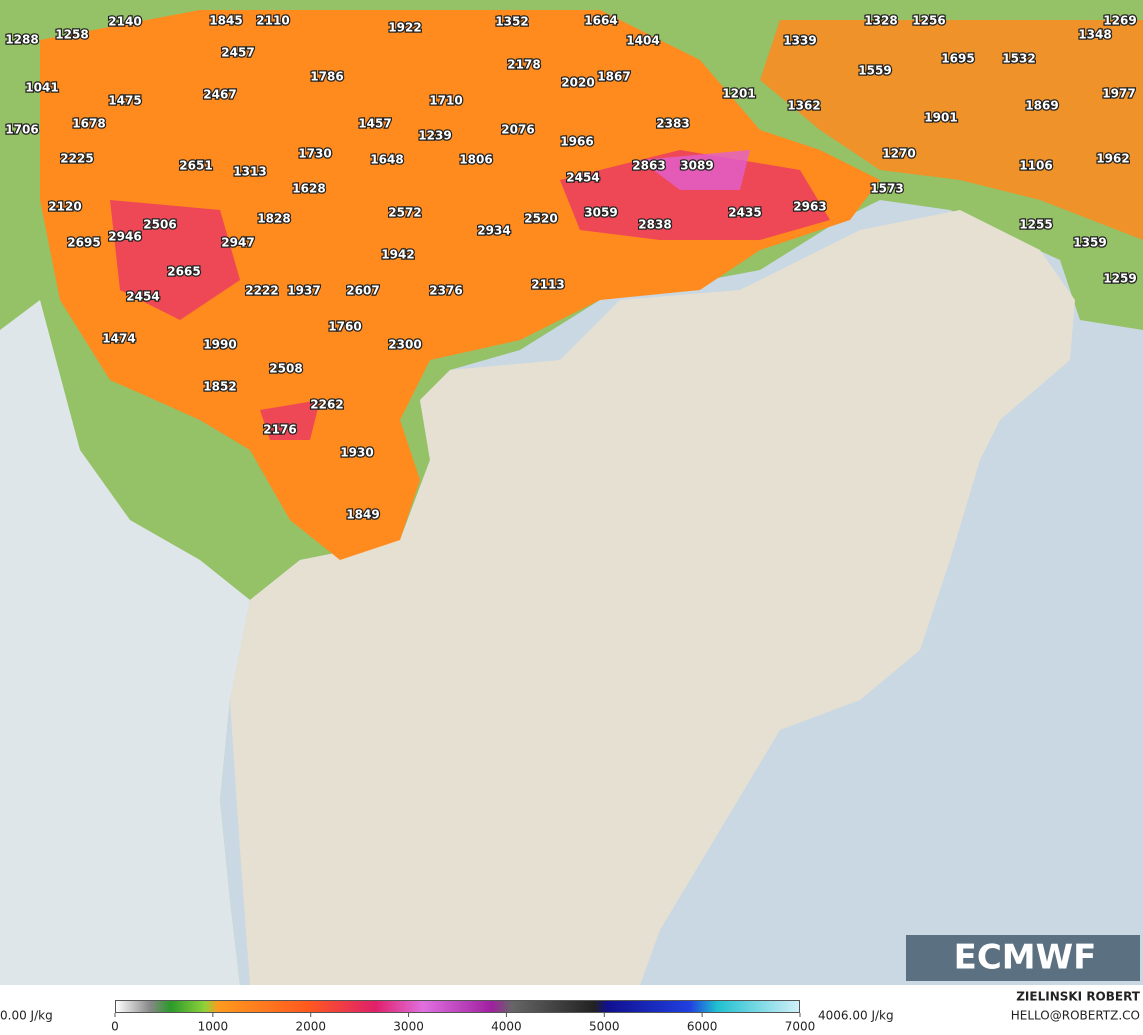 This screenshot has width=1143, height=1035. Describe the element at coordinates (648, 166) in the screenshot. I see `value-label: 2863` at that location.